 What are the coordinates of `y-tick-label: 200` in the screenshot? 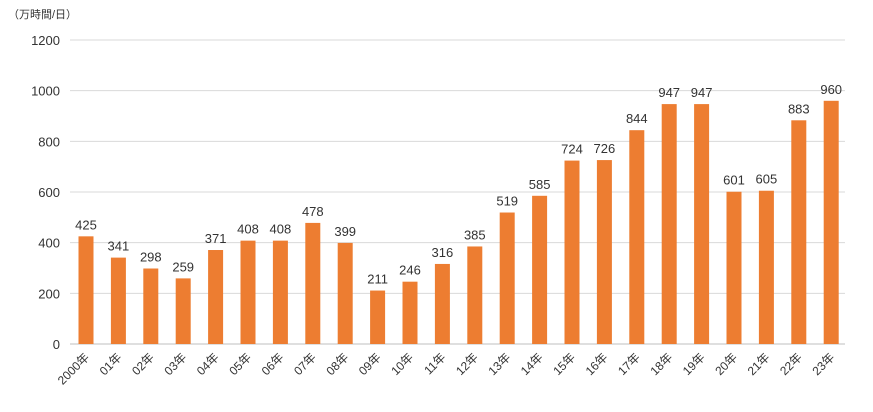 It's located at (49, 293).